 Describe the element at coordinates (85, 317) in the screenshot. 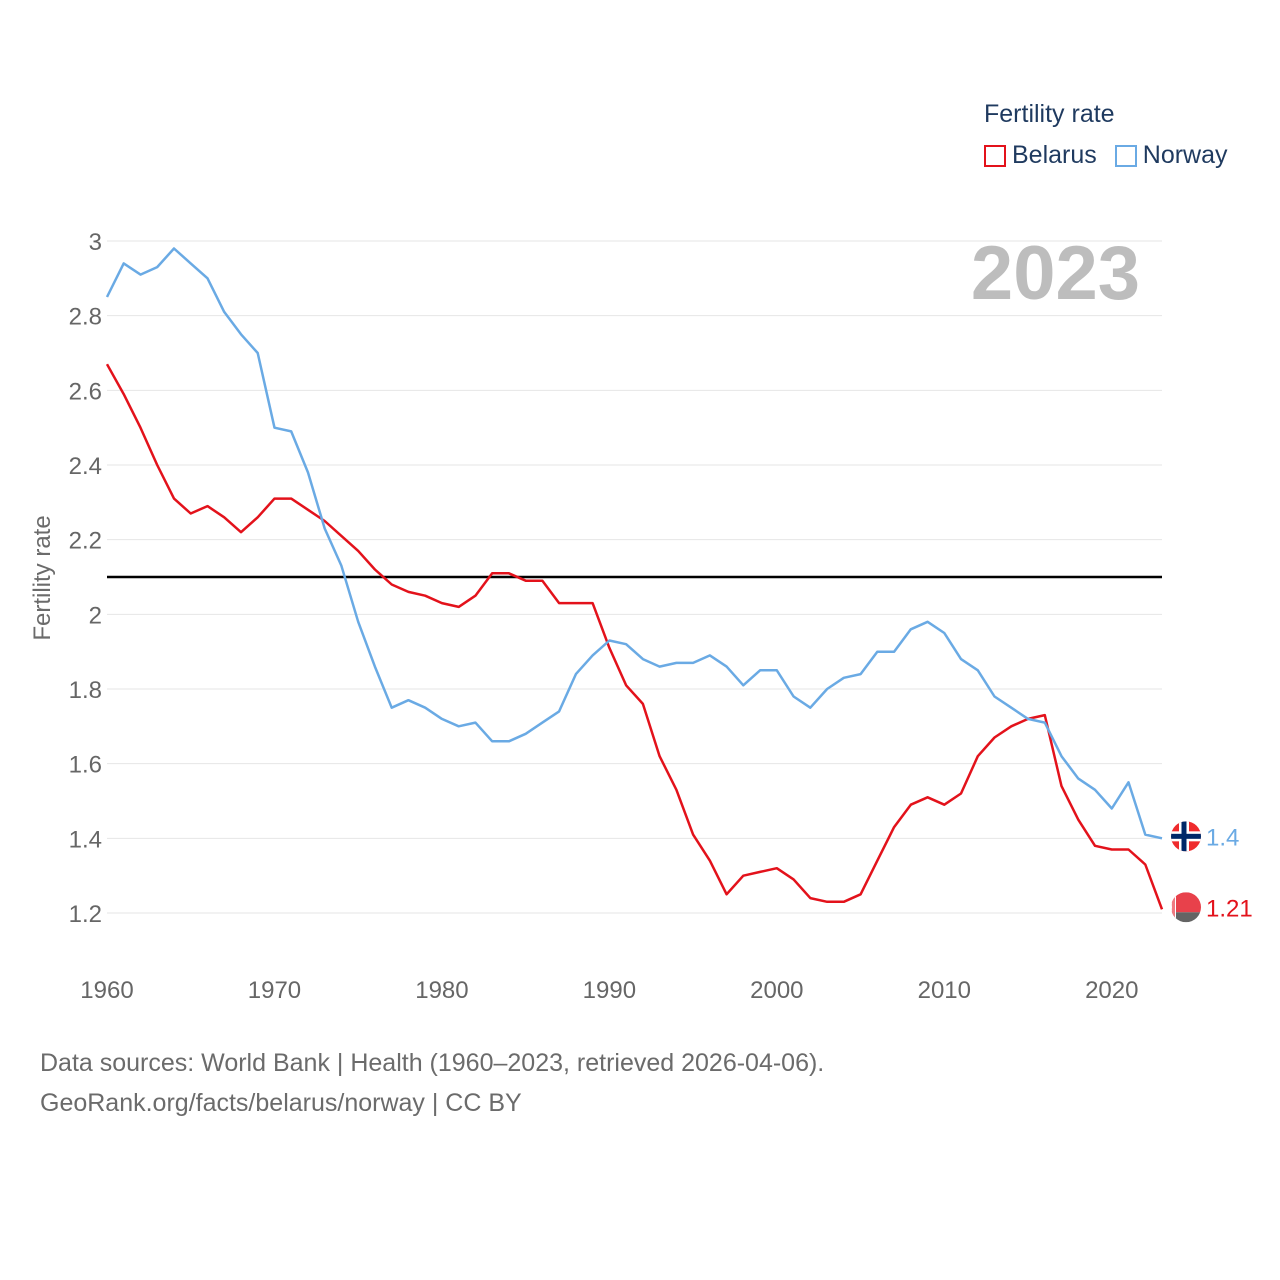

I see `y-tick-label: 2.8` at that location.